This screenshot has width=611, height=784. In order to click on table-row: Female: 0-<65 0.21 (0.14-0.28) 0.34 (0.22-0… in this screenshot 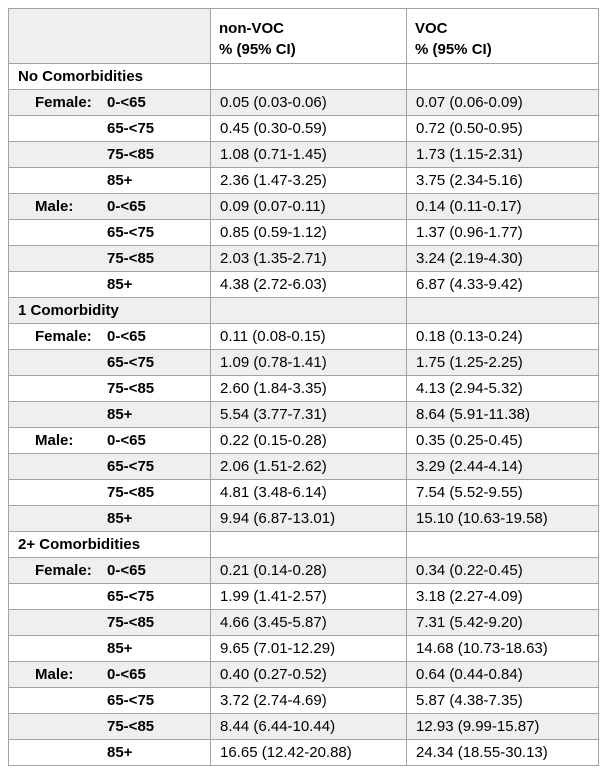, I will do `click(303, 570)`.